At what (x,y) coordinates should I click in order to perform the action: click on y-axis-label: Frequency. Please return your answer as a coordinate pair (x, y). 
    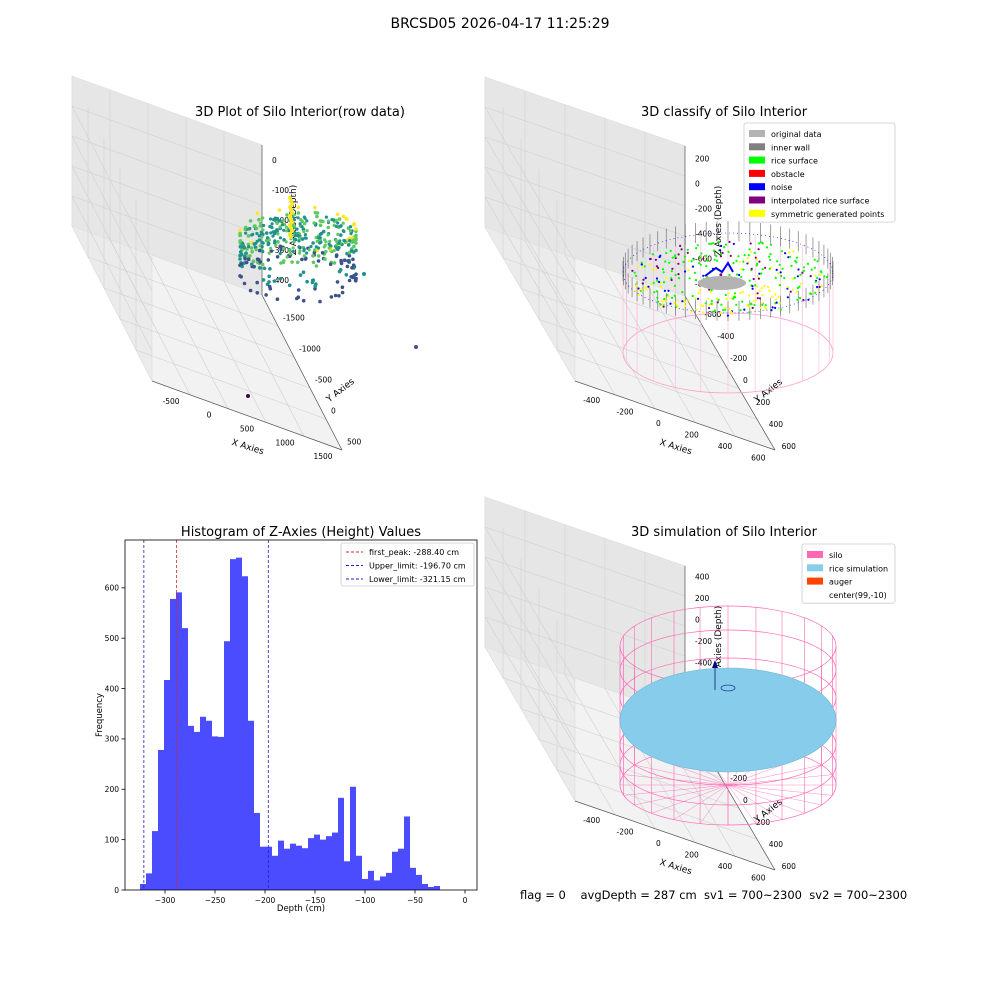
    Looking at the image, I should click on (100, 715).